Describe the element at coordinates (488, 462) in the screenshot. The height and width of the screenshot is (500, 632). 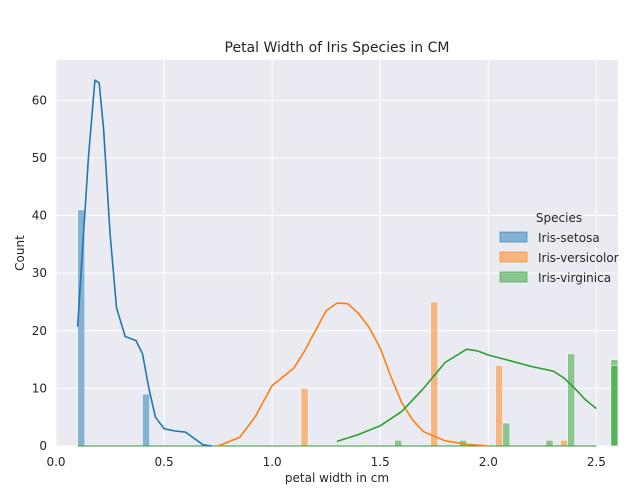
I see `x-tick-label: 2.0` at that location.